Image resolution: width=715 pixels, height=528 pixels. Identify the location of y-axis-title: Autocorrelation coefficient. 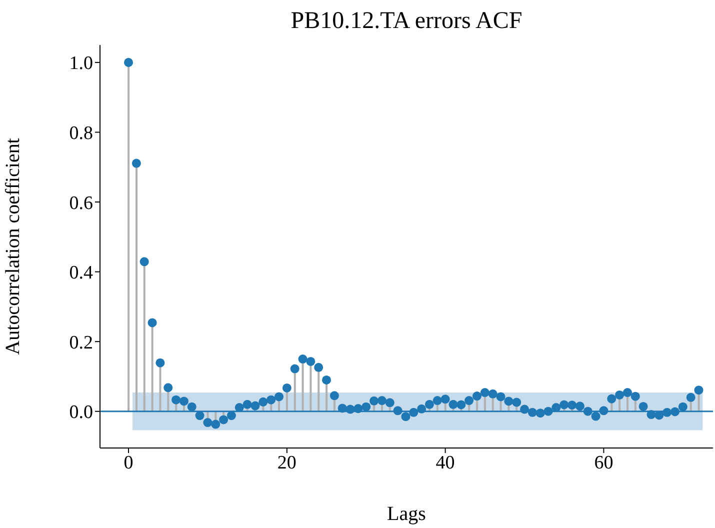
(13, 246).